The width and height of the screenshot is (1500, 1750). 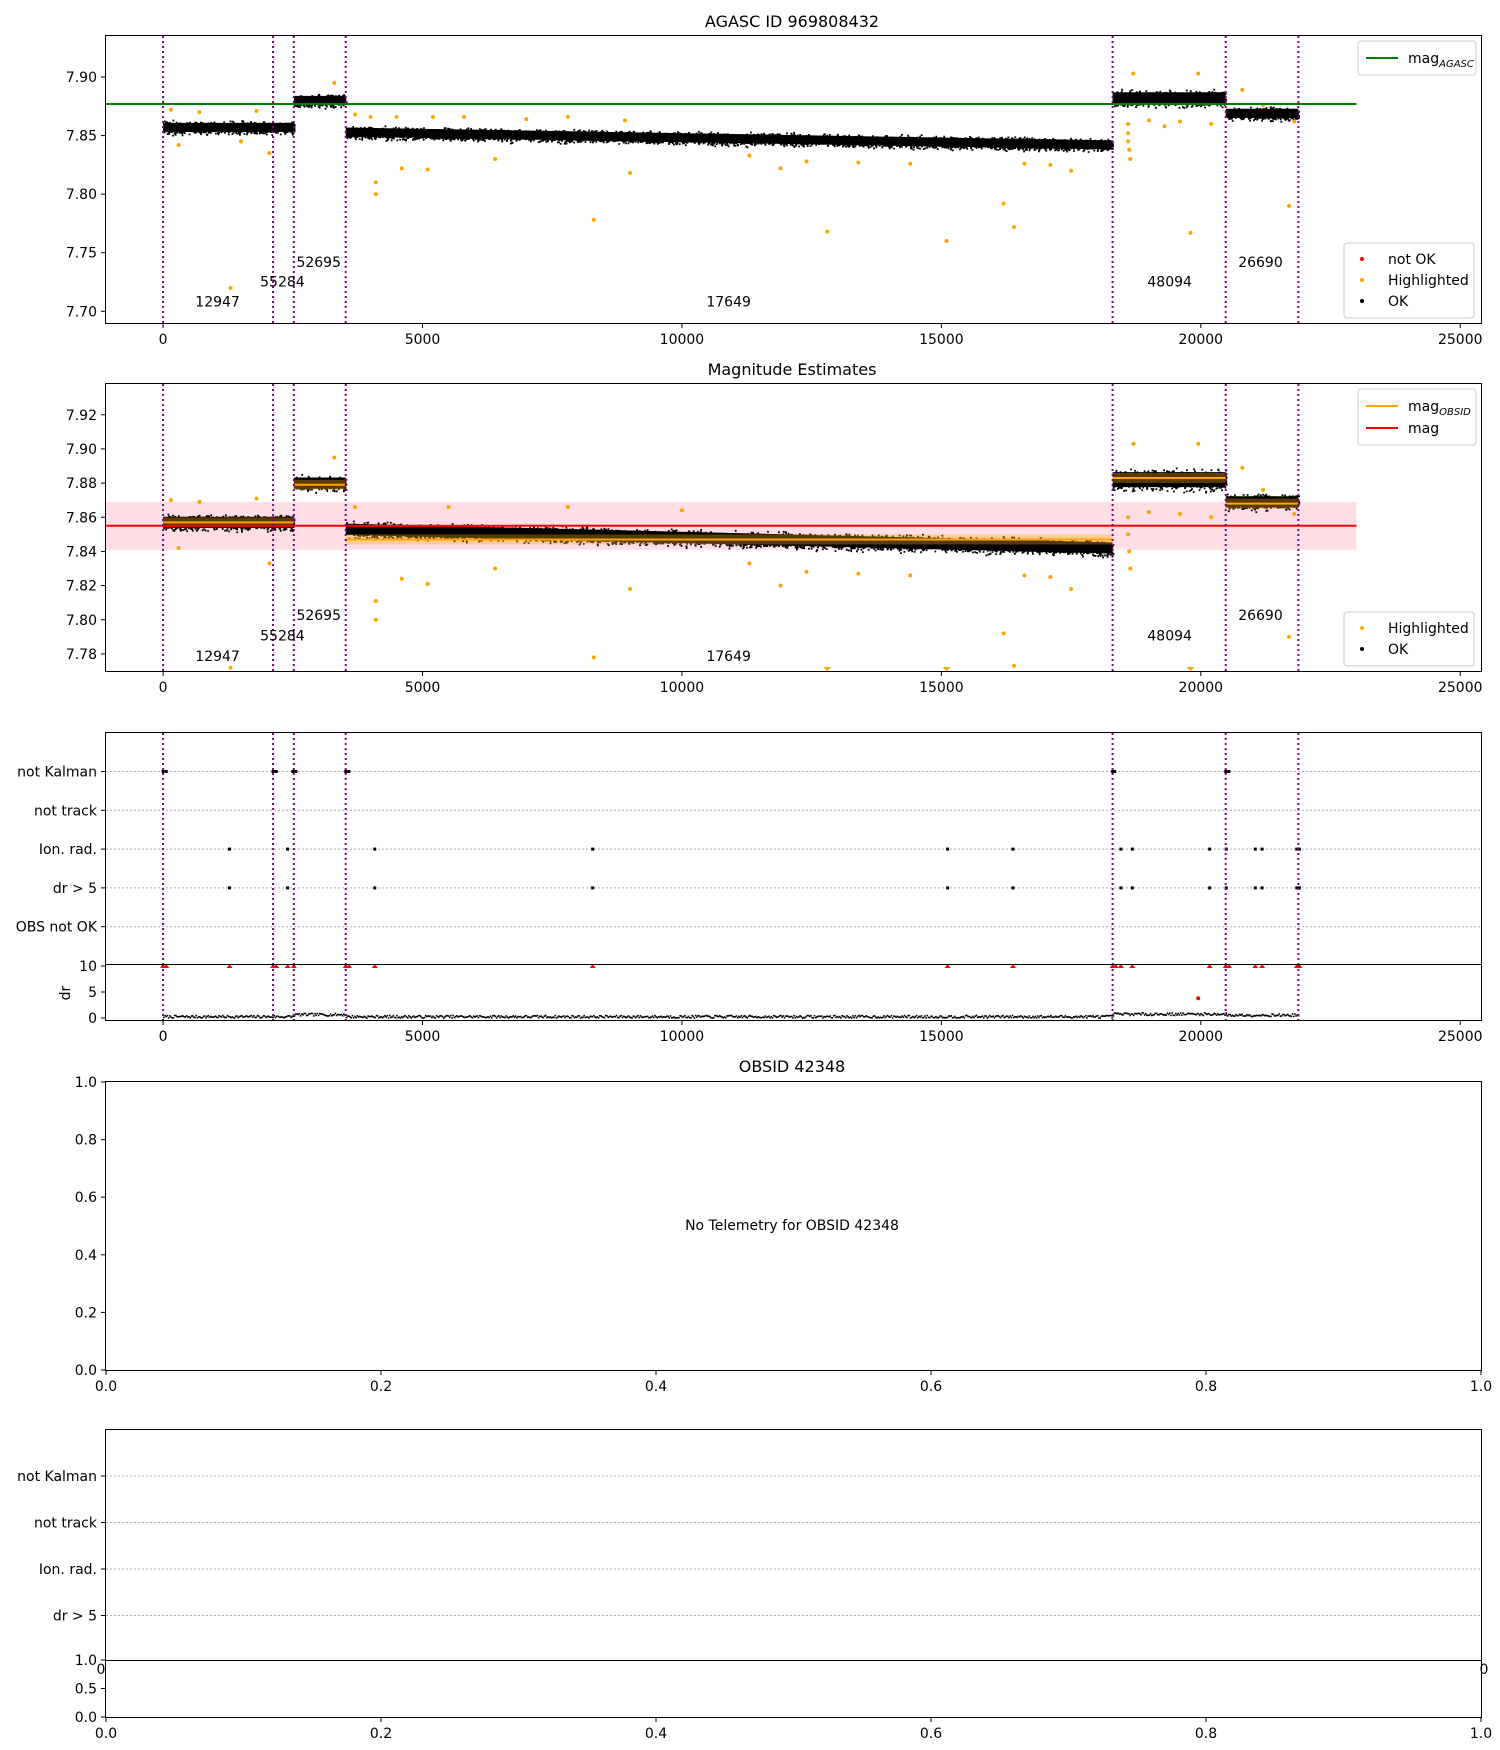 I want to click on legend-frame, so click(x=1417, y=417).